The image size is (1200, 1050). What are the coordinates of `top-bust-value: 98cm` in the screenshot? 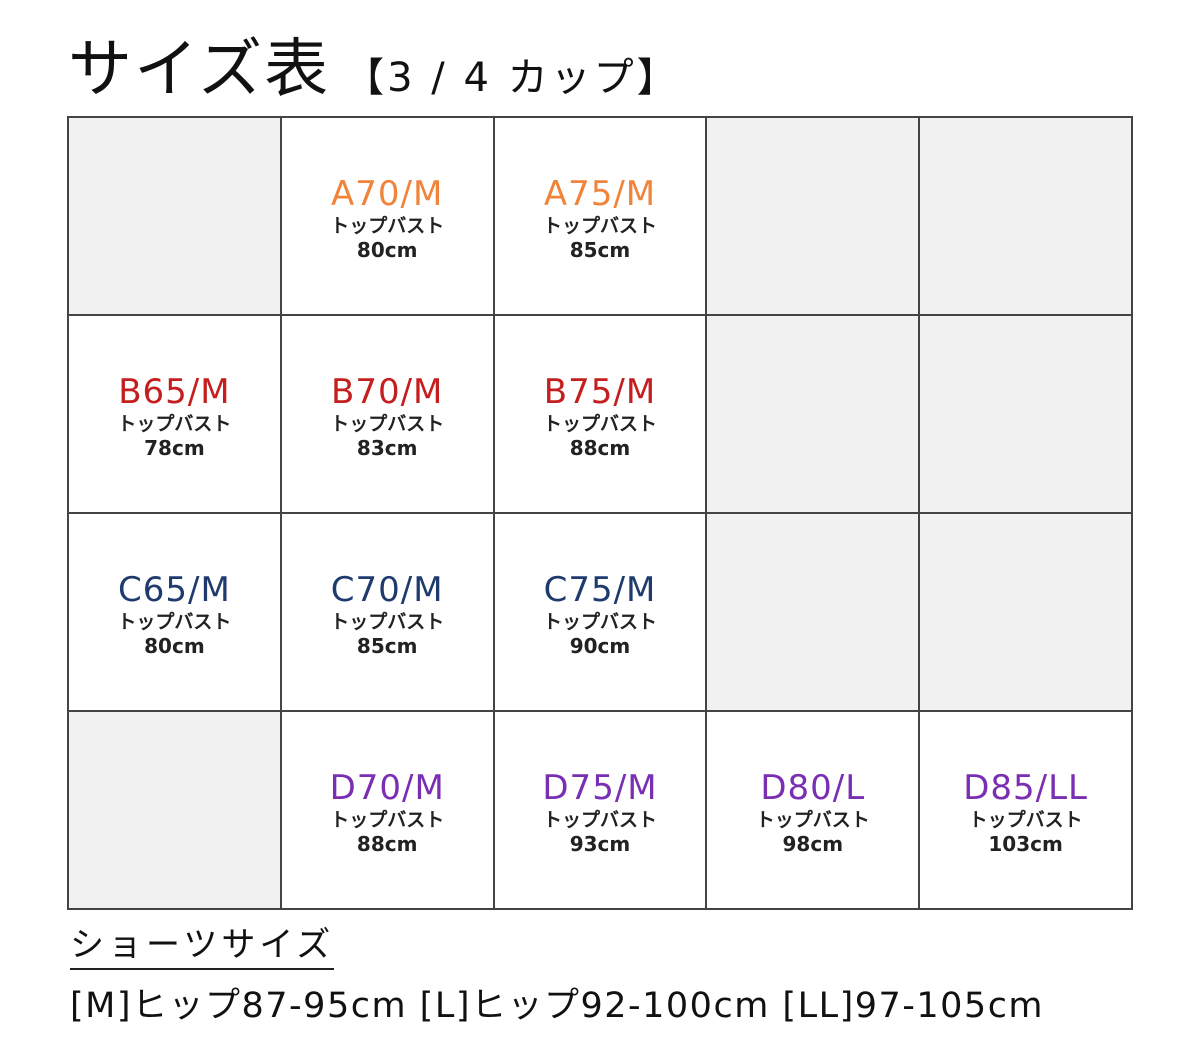 It's located at (813, 844).